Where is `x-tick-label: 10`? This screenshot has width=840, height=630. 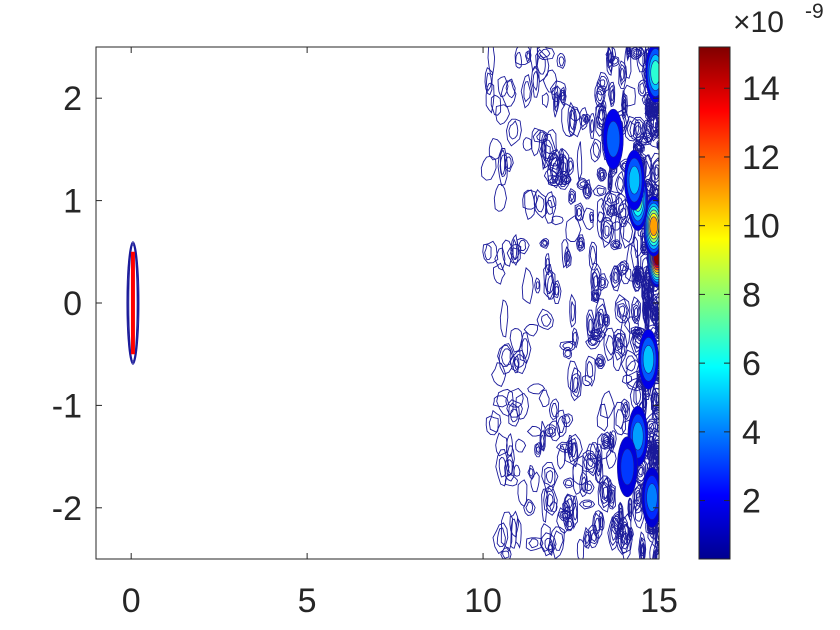 x-tick-label: 10 is located at coordinates (483, 601).